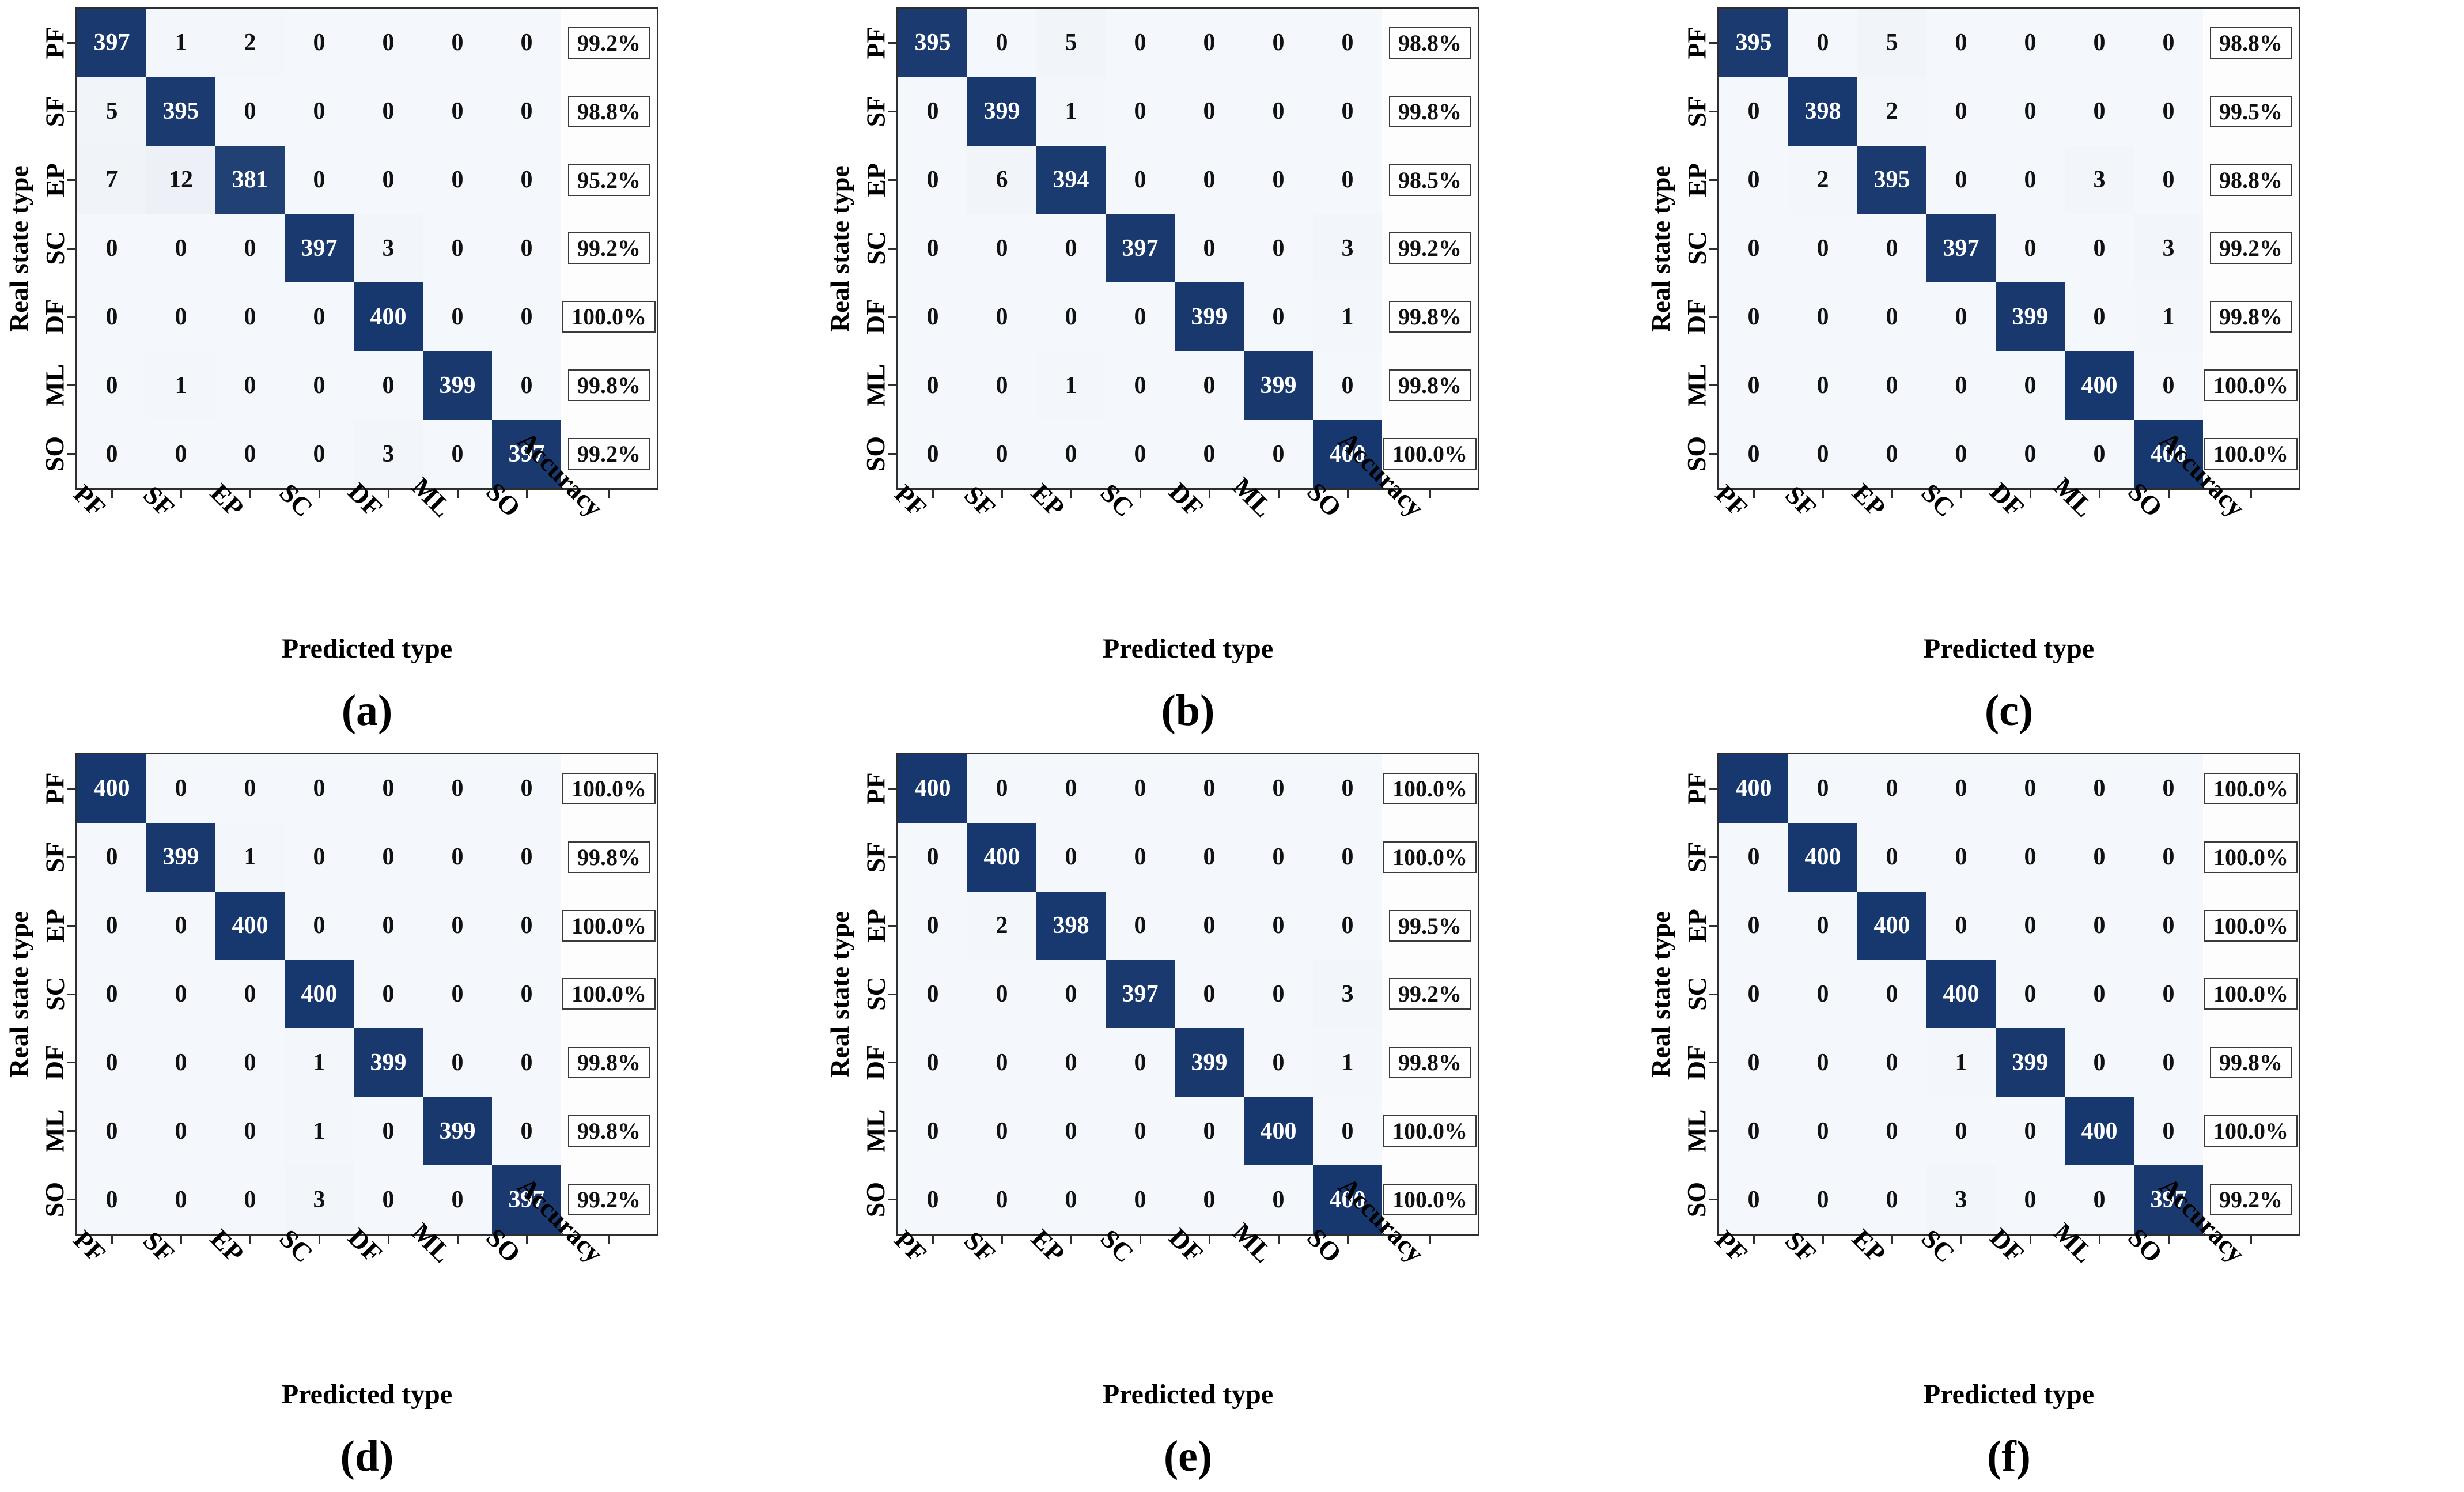 Image resolution: width=2464 pixels, height=1492 pixels. What do you see at coordinates (1430, 248) in the screenshot?
I see `accuracy-column: 98.8% 99.8% 98.5% 99.2% 99.8% 99.8% 100.0%` at bounding box center [1430, 248].